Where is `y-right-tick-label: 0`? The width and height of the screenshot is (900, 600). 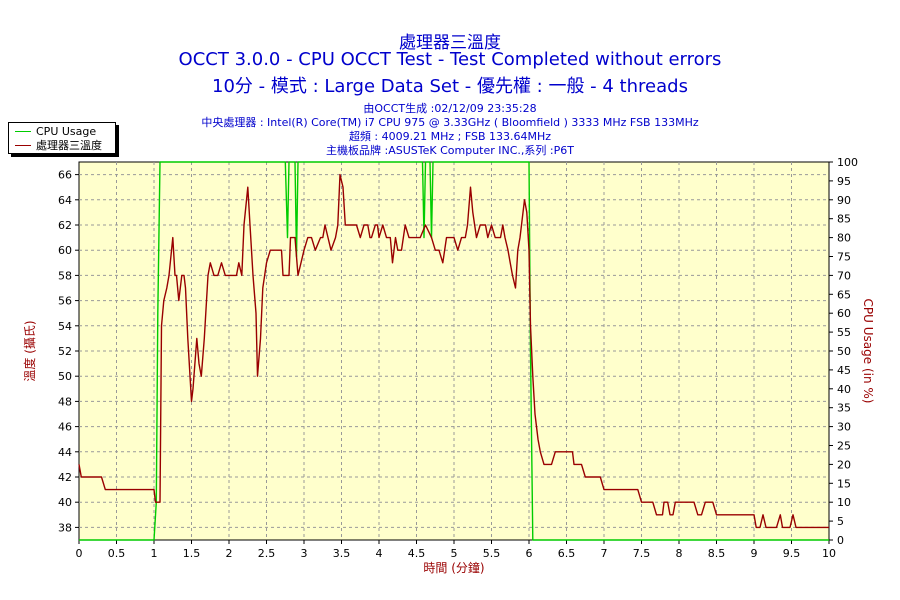
y-right-tick-label: 0 is located at coordinates (840, 540).